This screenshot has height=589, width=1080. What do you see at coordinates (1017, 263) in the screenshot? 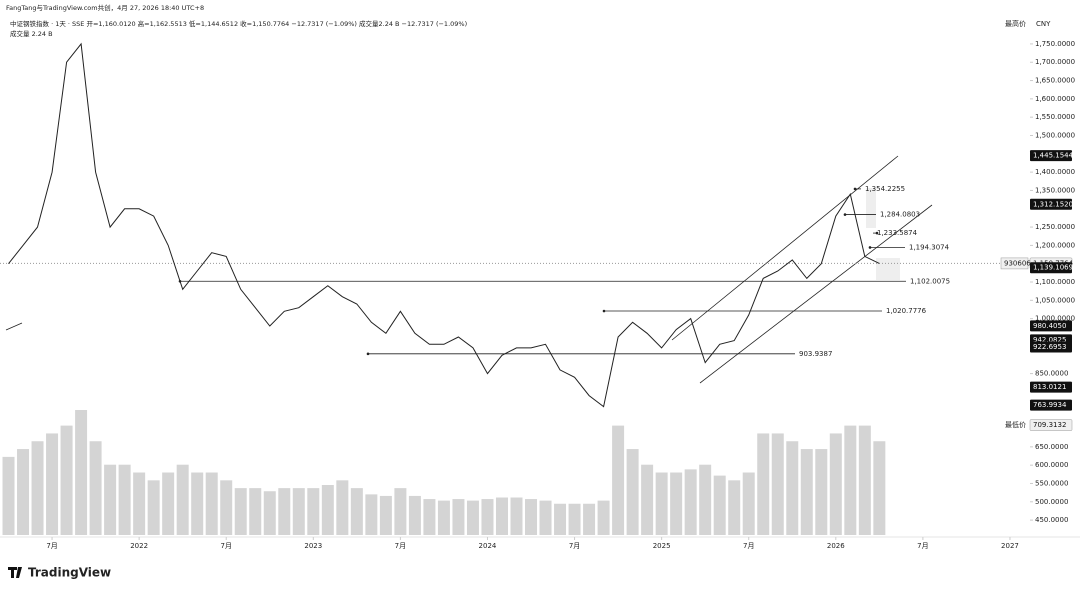
I see `symbol-tag-label: 930606` at bounding box center [1017, 263].